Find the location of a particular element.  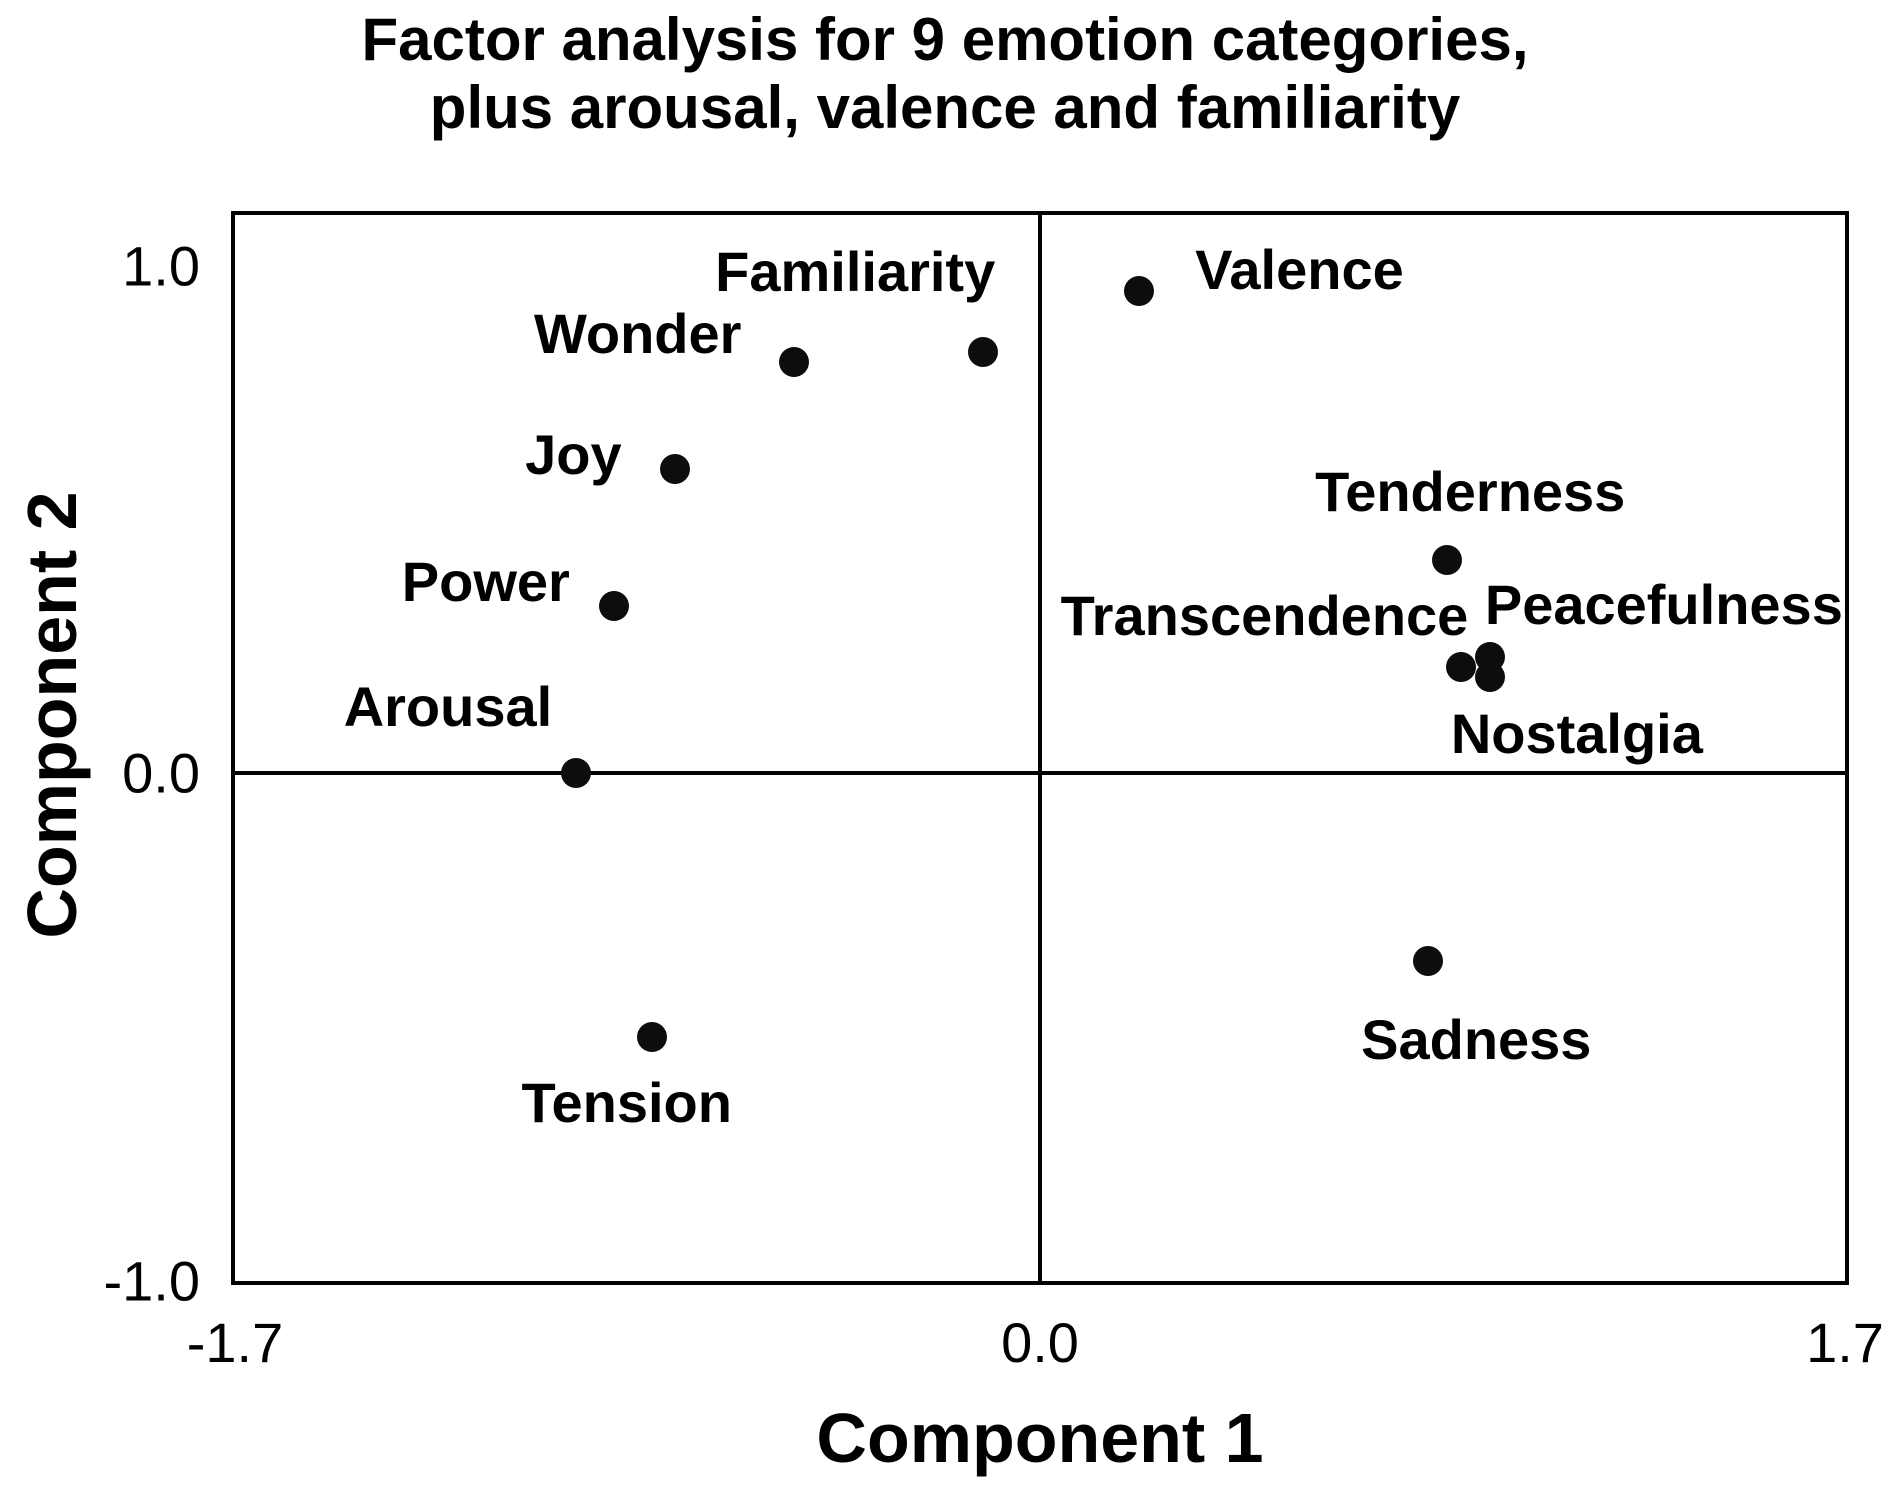

data-point-dot-wonder is located at coordinates (793, 362).